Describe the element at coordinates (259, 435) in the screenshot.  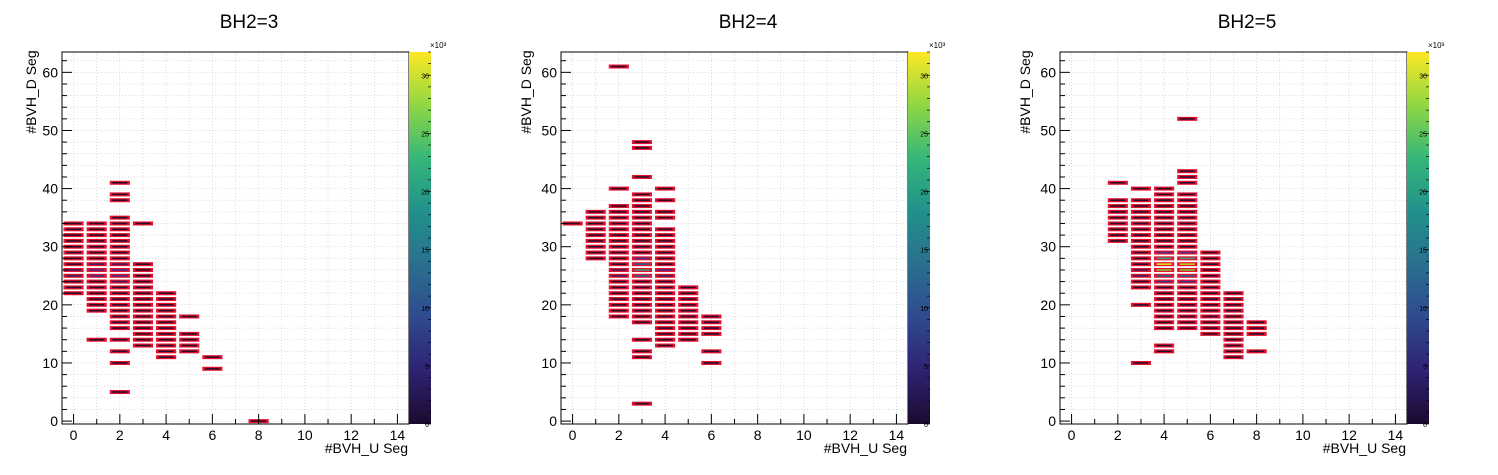
I see `x-tick-label: 8` at that location.